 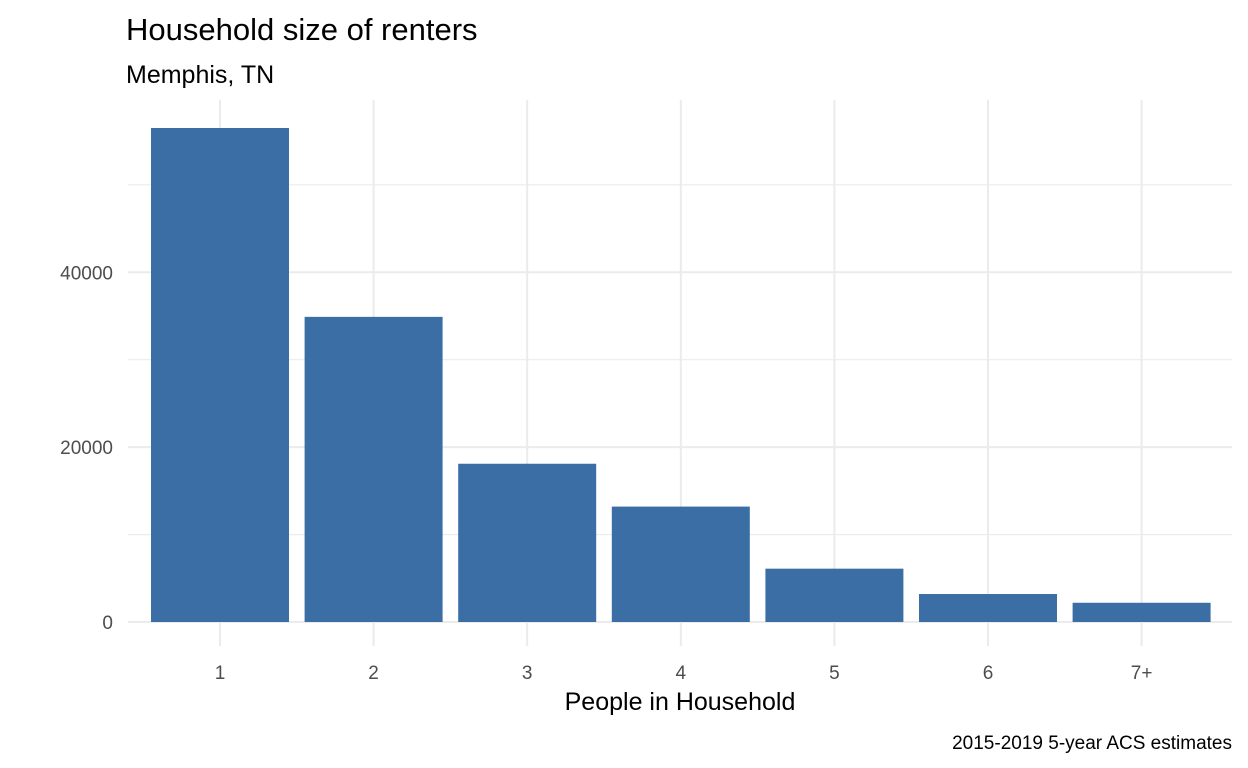 What do you see at coordinates (834, 673) in the screenshot?
I see `x-tick-label: 5` at bounding box center [834, 673].